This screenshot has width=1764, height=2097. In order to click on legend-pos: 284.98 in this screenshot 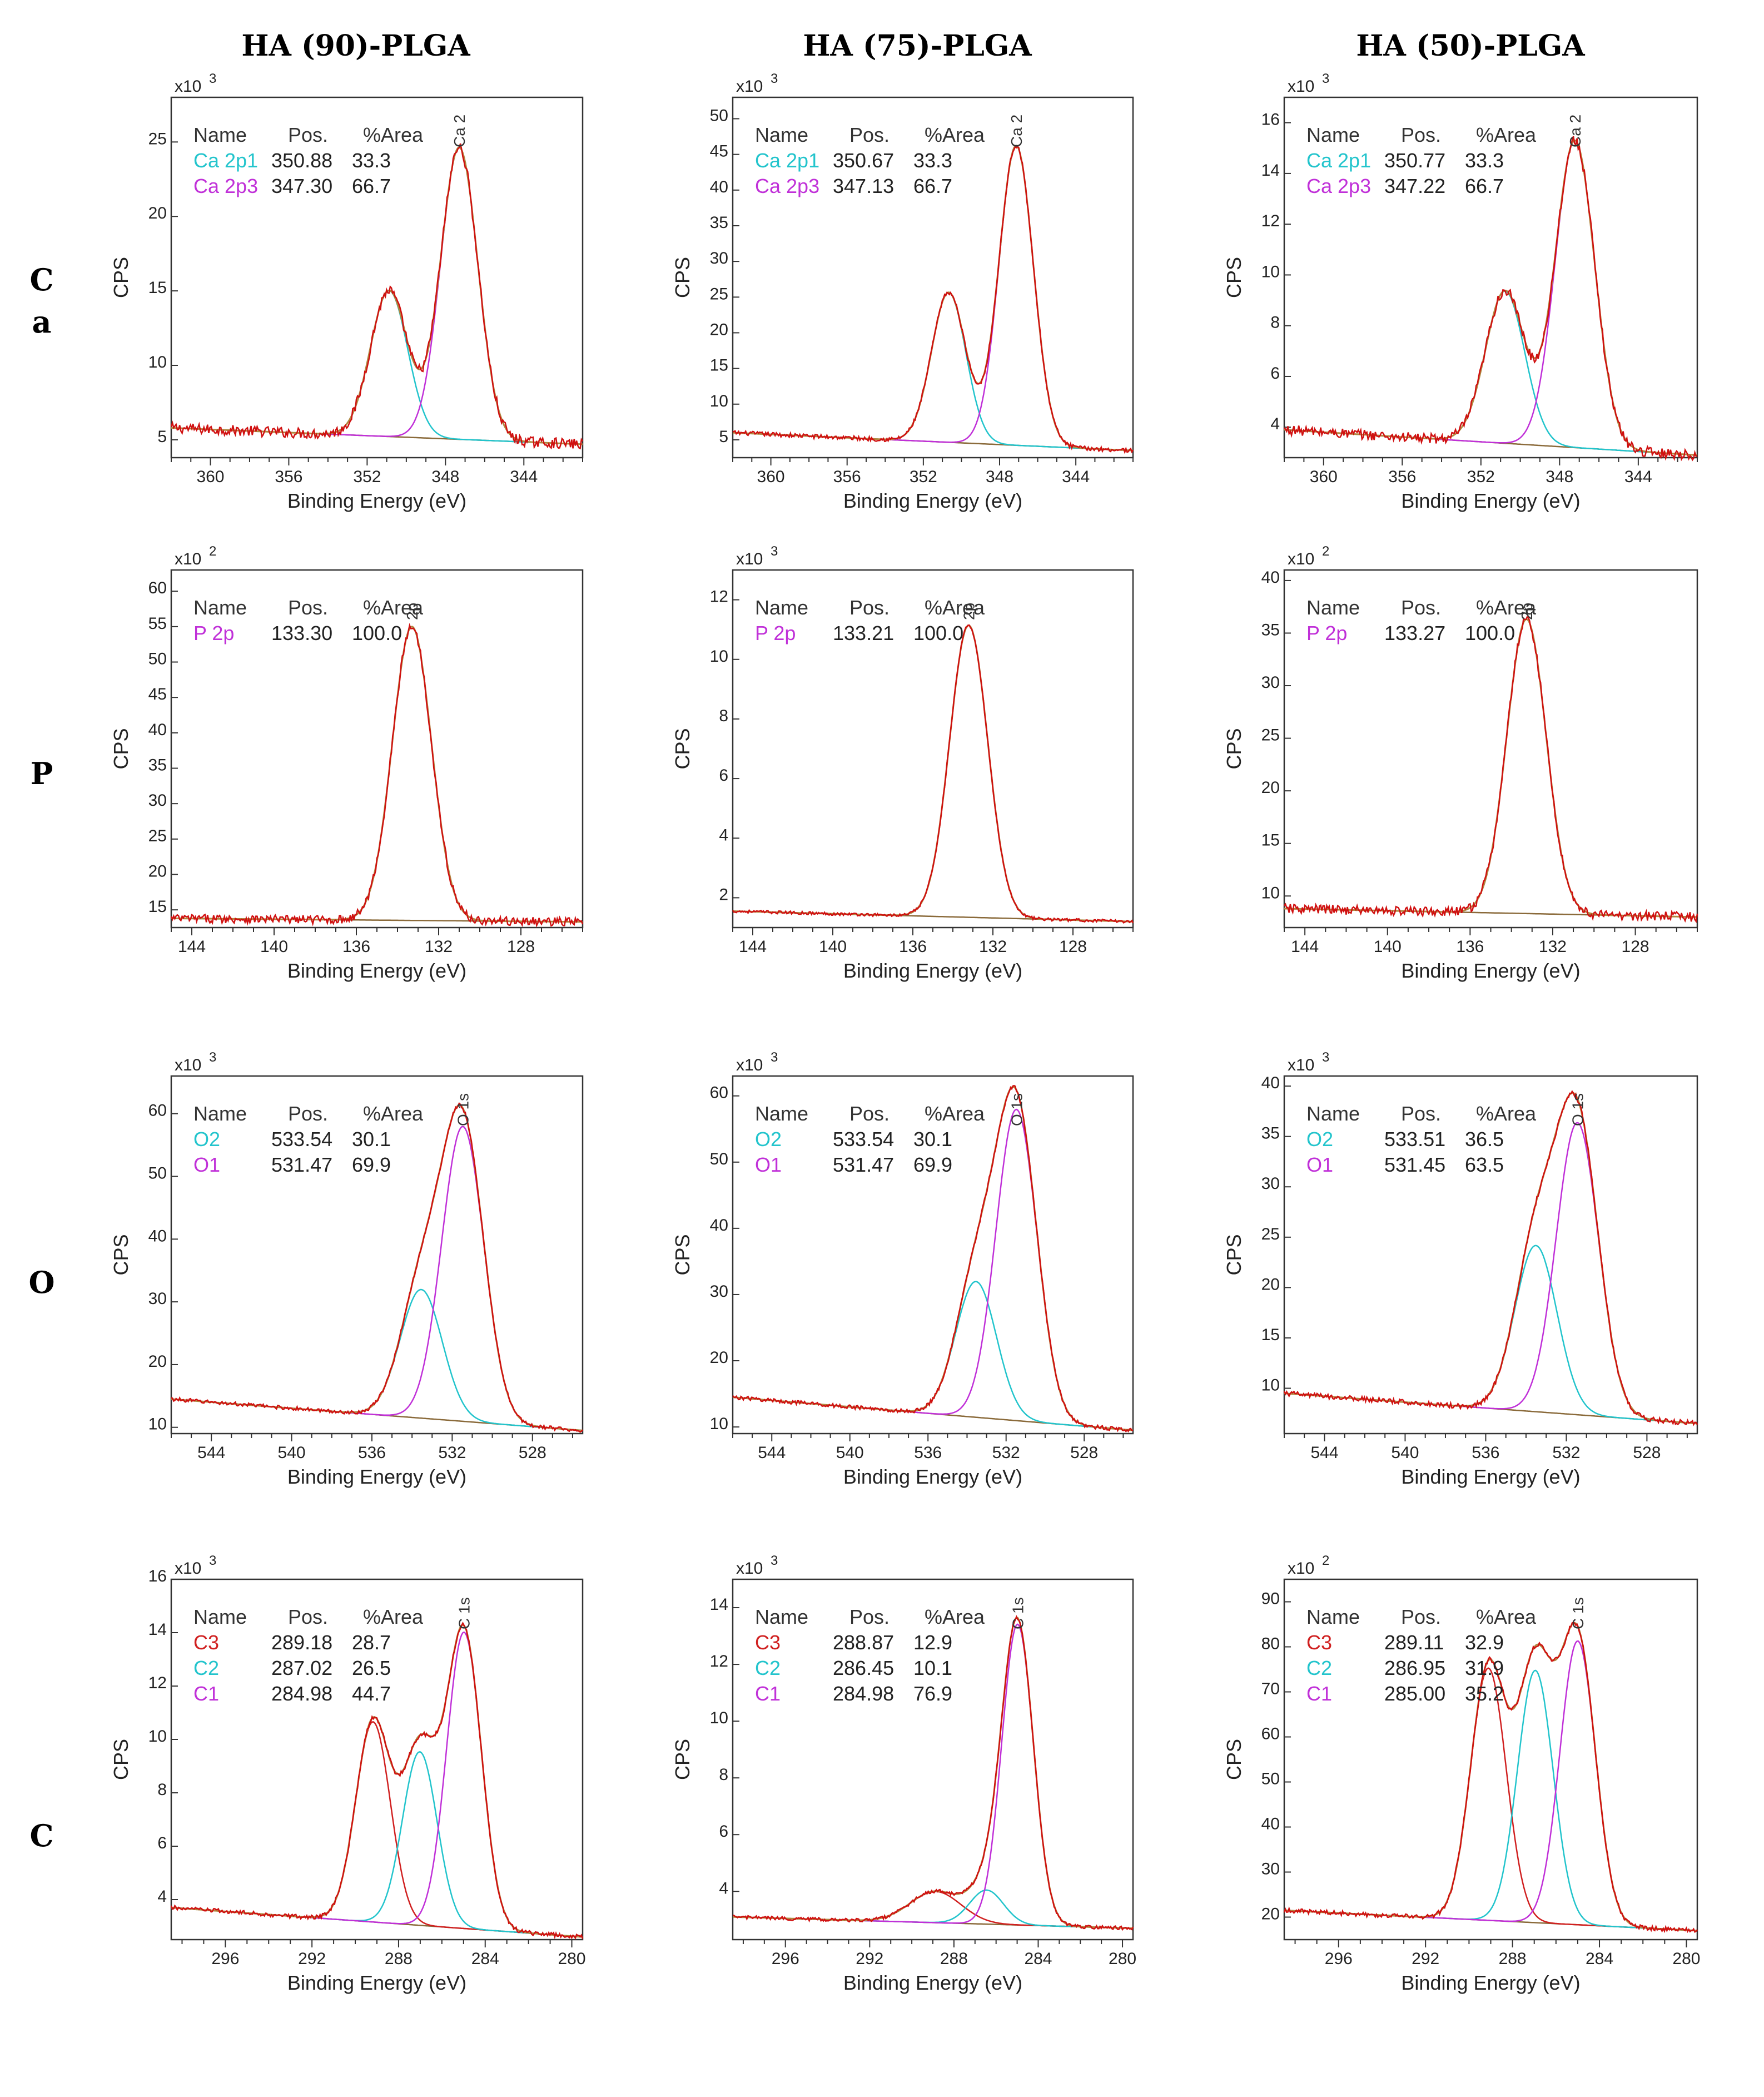, I will do `click(301, 1693)`.